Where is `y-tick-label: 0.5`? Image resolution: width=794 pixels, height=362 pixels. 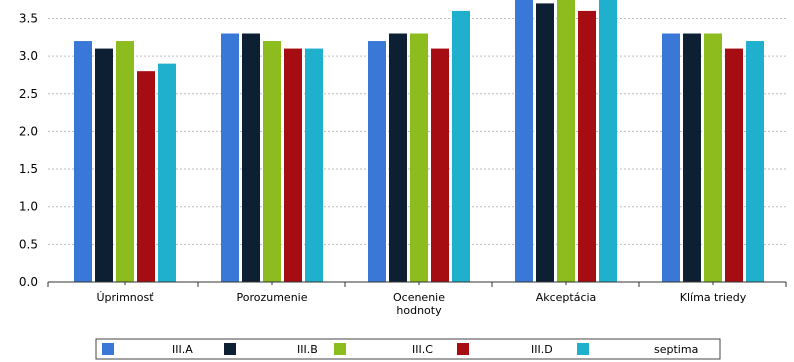 y-tick-label: 0.5 is located at coordinates (28, 244).